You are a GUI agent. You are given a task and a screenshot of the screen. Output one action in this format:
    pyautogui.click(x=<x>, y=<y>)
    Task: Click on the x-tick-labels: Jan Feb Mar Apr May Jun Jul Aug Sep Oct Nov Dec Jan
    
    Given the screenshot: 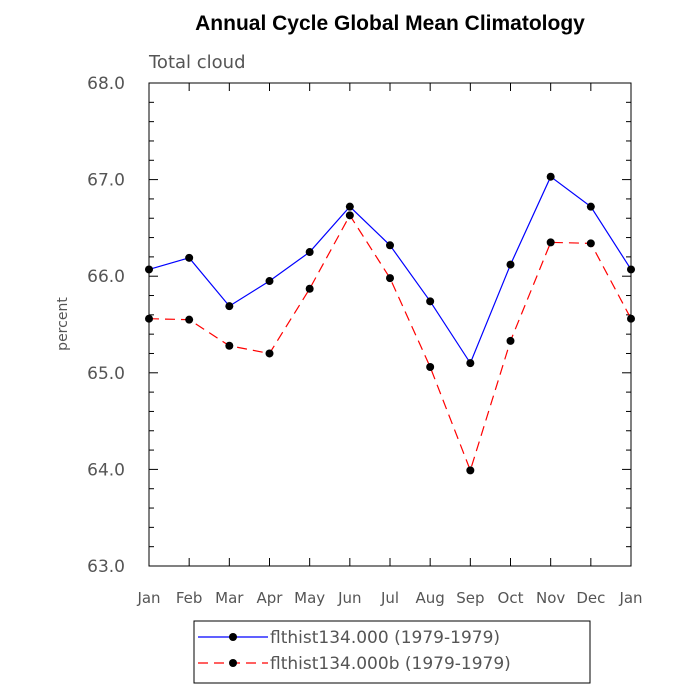 What is the action you would take?
    pyautogui.click(x=389, y=598)
    